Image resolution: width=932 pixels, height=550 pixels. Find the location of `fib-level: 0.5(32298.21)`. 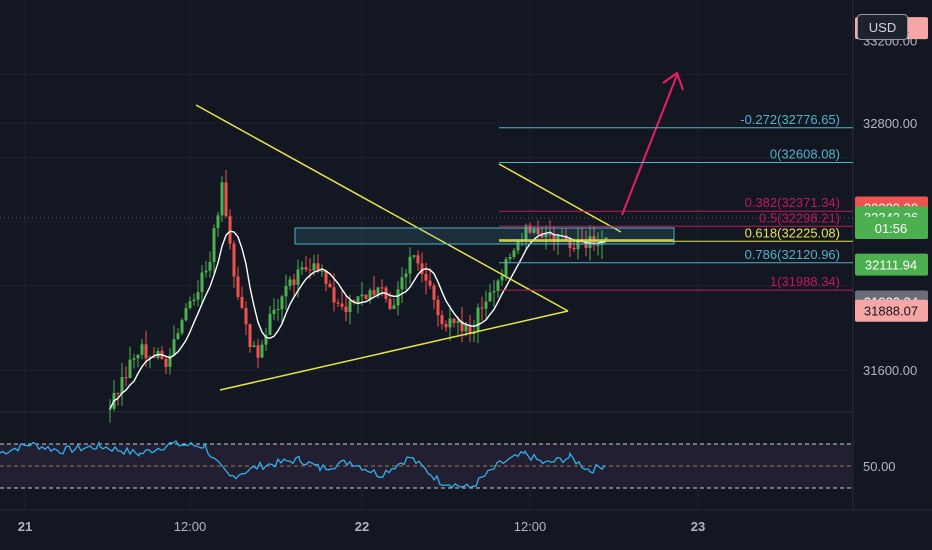

fib-level: 0.5(32298.21) is located at coordinates (676, 218).